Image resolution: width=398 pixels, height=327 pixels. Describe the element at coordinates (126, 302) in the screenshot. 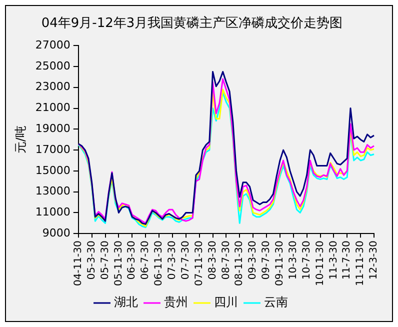

I see `legend-label: 湖北` at that location.